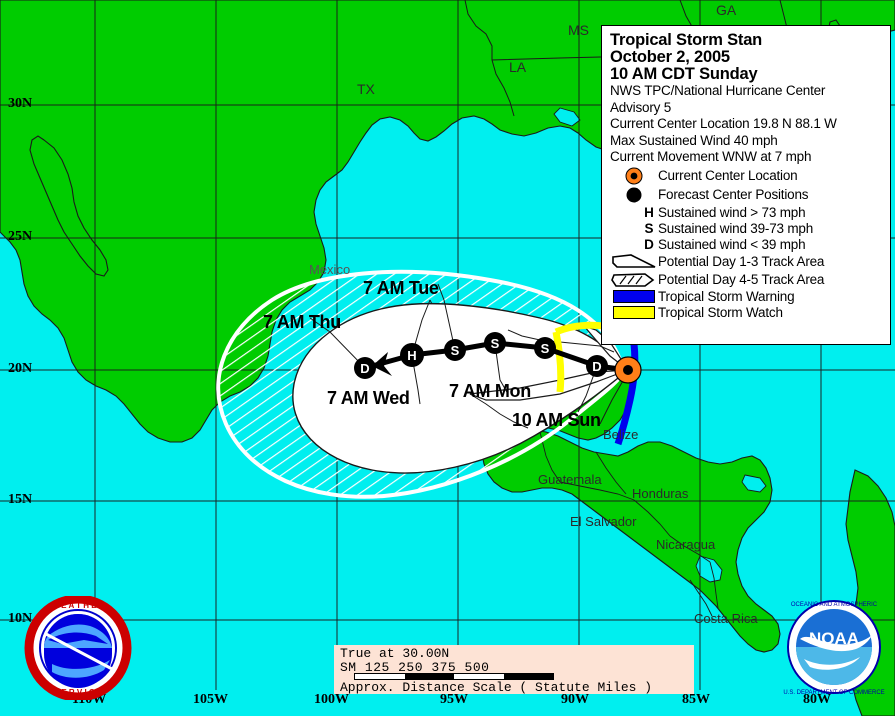 The image size is (895, 716). What do you see at coordinates (694, 140) in the screenshot?
I see `max-wind-text: Max Sustained Wind 40 mph` at bounding box center [694, 140].